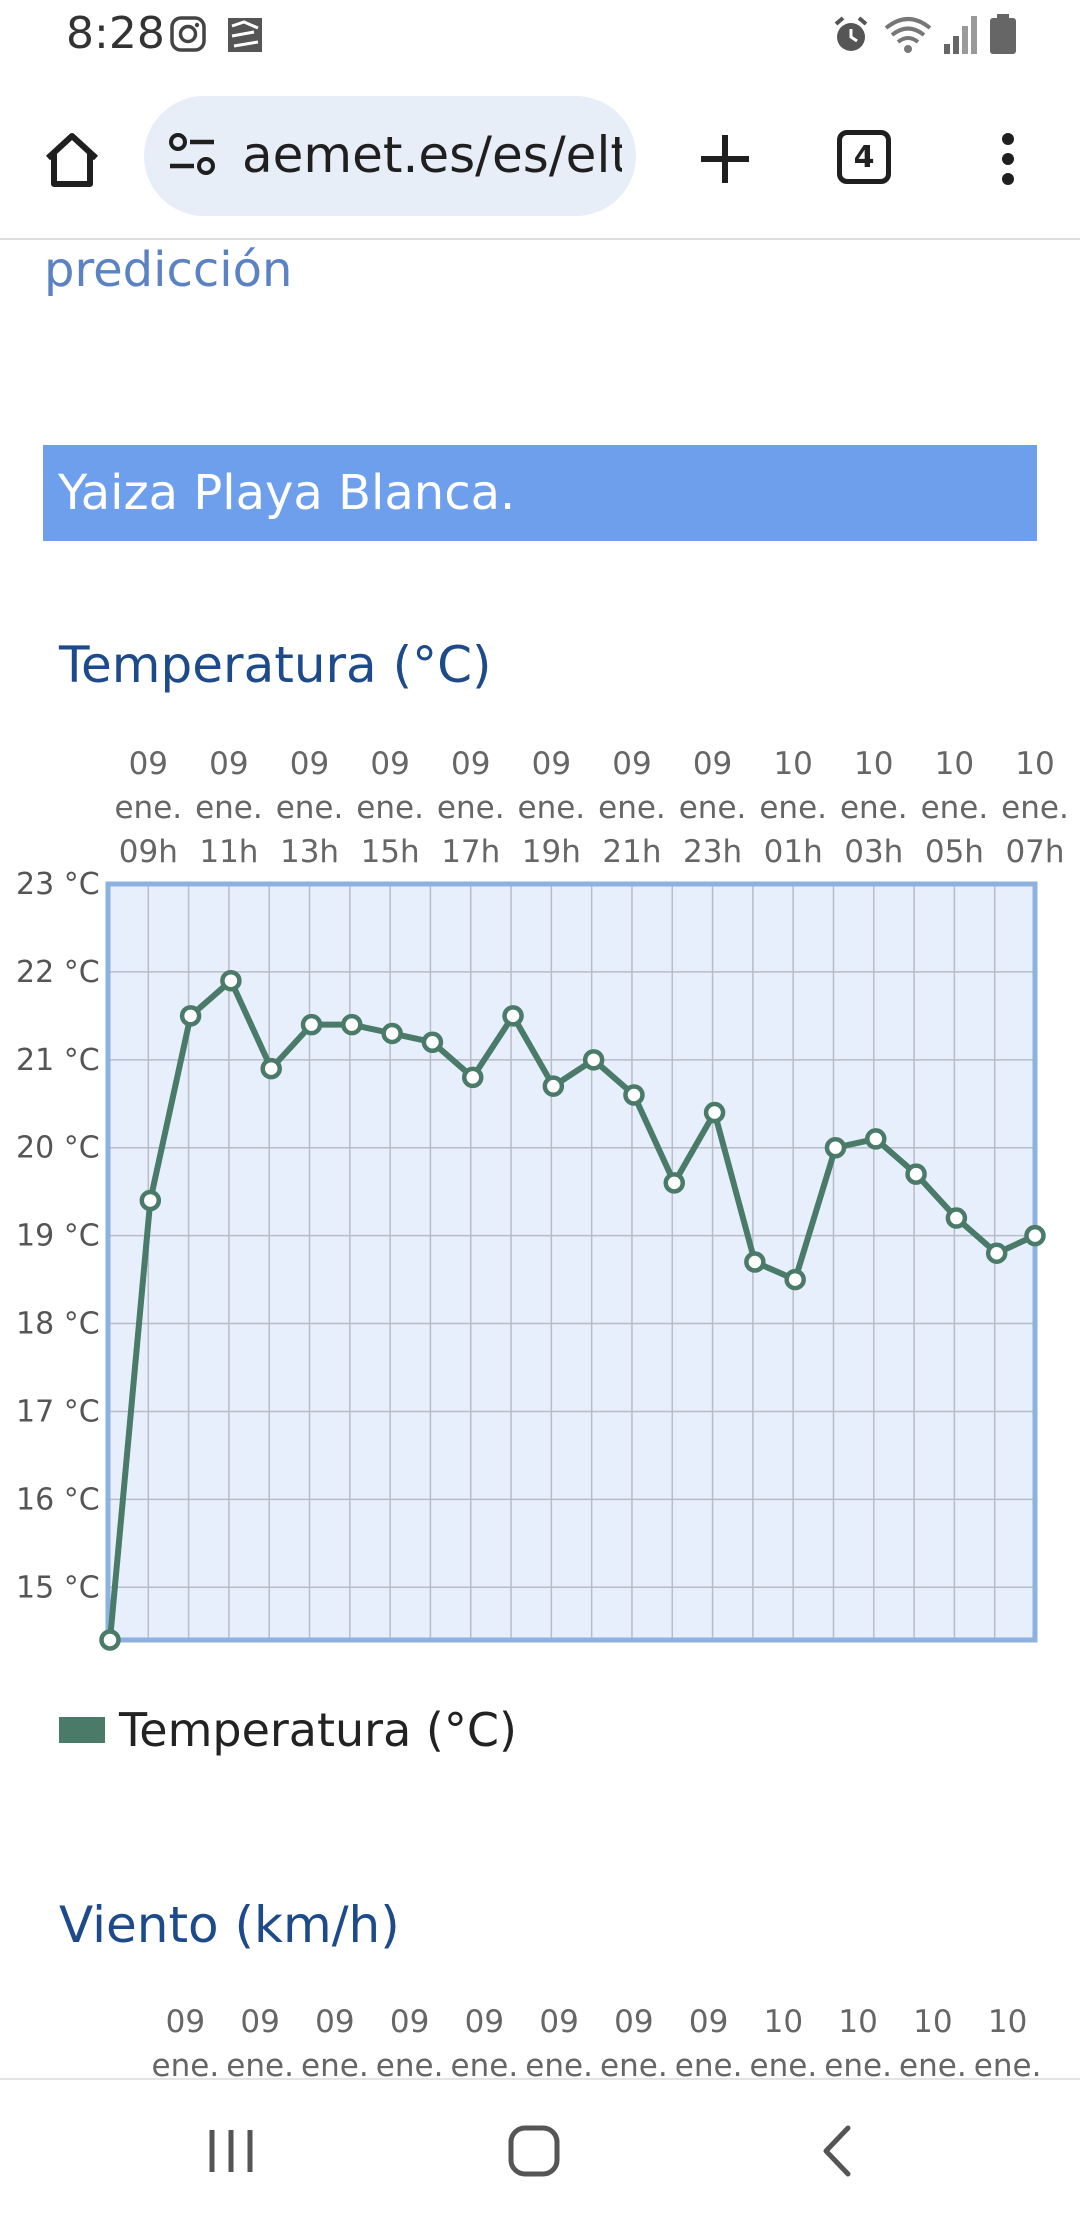 The height and width of the screenshot is (2220, 1080). Describe the element at coordinates (864, 157) in the screenshot. I see `tabs-icon: 4` at that location.